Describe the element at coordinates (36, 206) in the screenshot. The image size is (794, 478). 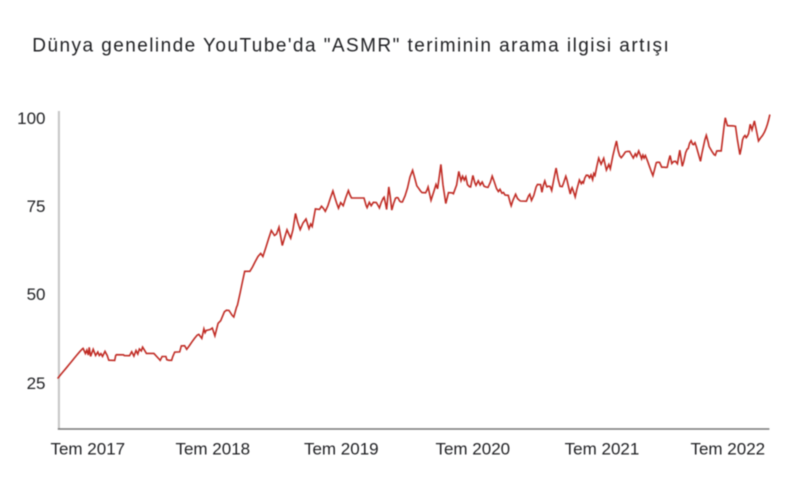
I see `svg-text: 75` at that location.